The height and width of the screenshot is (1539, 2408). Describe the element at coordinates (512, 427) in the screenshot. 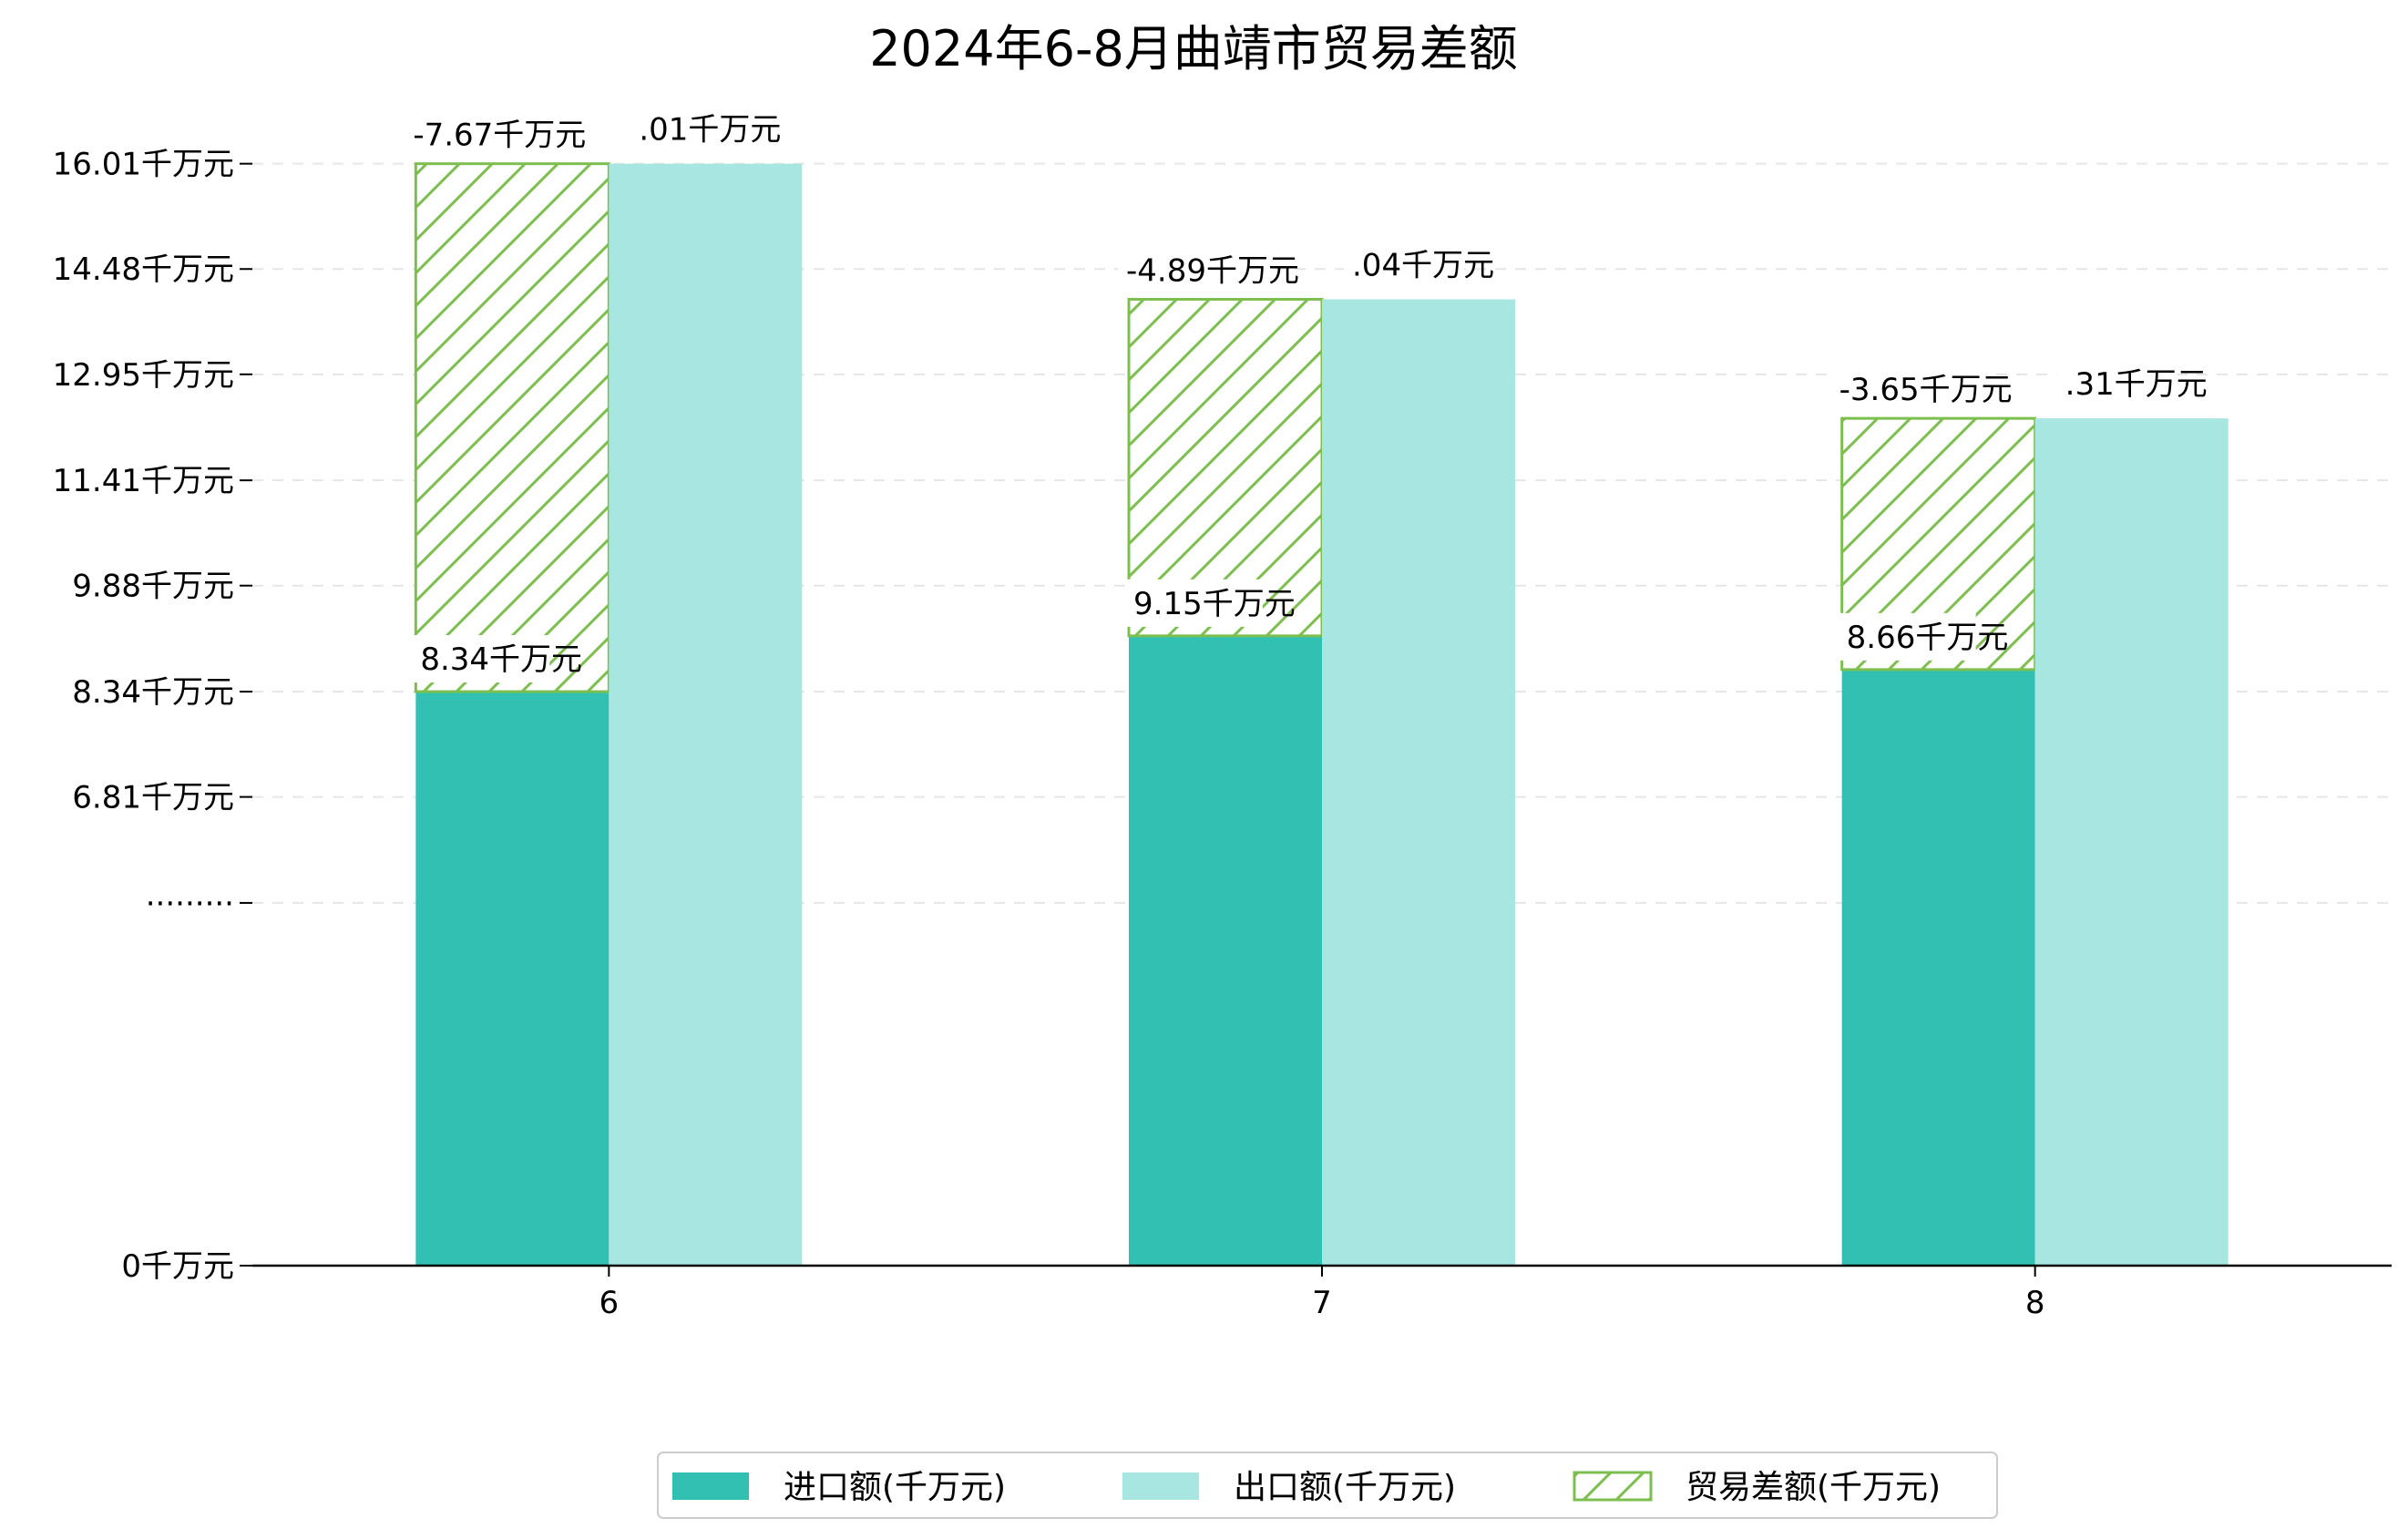

I see `bar-trade-balance` at that location.